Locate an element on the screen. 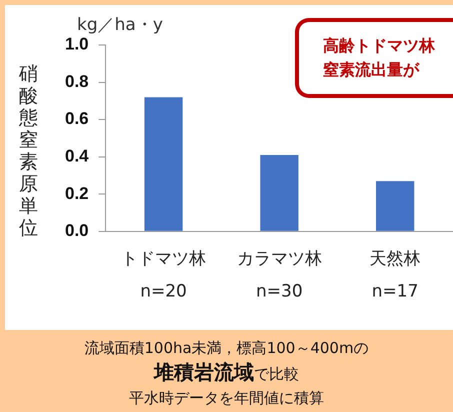  text: 平水時データを年間値に積算 is located at coordinates (226, 398).